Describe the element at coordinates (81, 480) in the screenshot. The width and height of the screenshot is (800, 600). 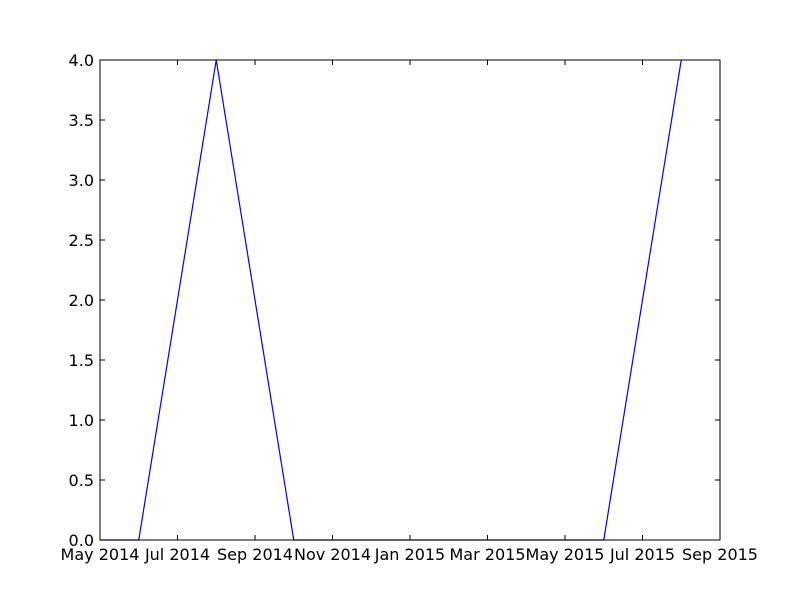
I see `y-tick-label: 0.5` at that location.